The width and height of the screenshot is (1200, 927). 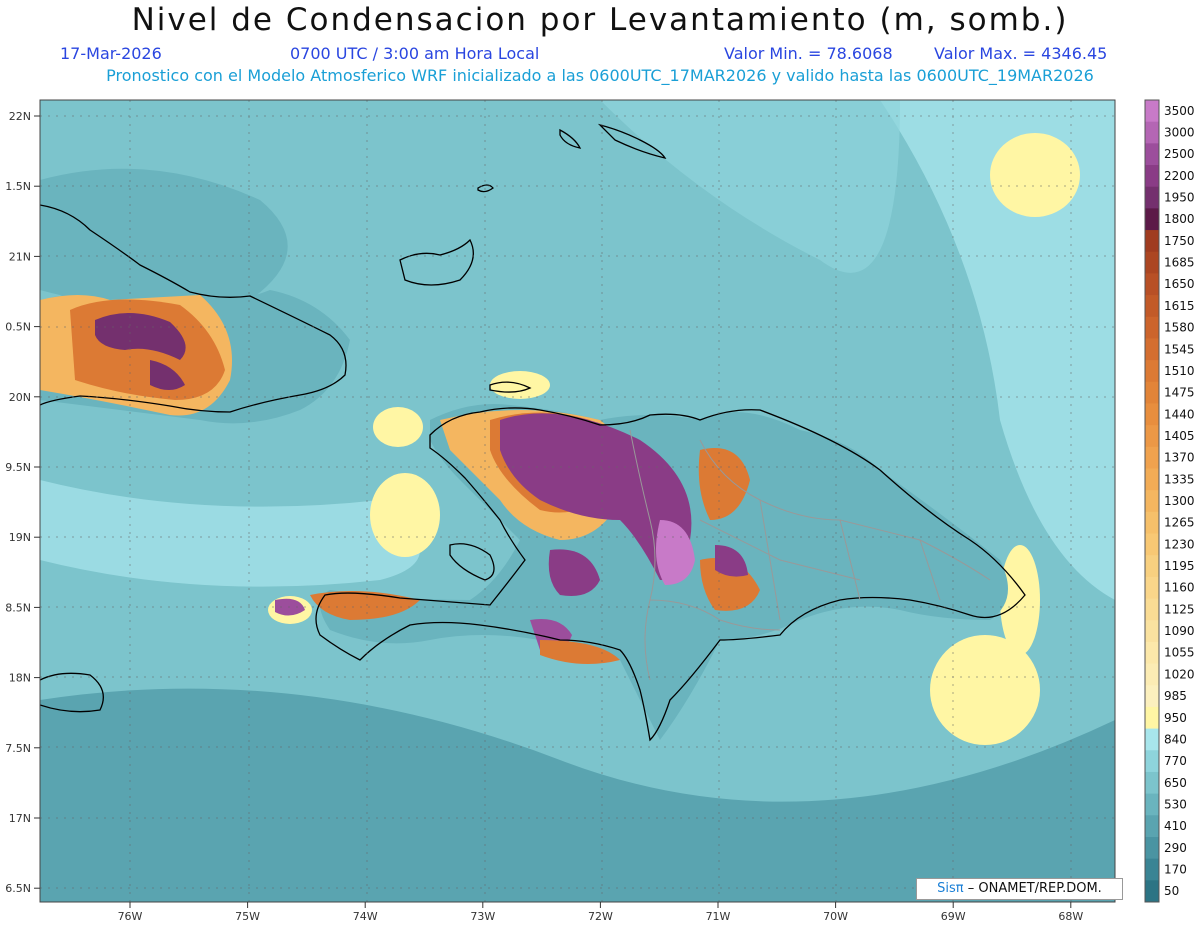 I want to click on tiburon-orange-area, so click(x=365, y=605).